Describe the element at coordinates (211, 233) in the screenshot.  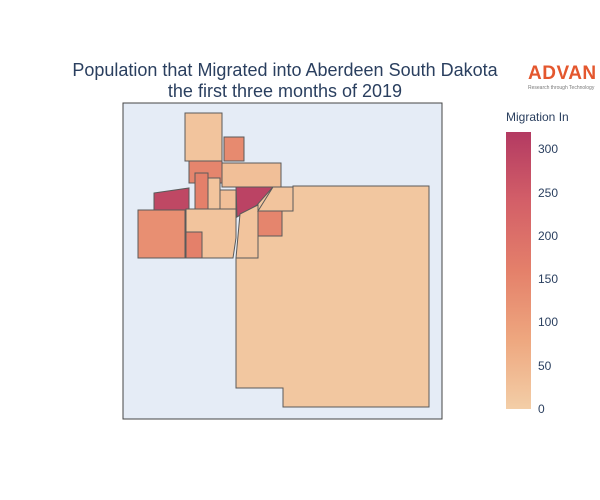
I see `tract-south-middle` at that location.